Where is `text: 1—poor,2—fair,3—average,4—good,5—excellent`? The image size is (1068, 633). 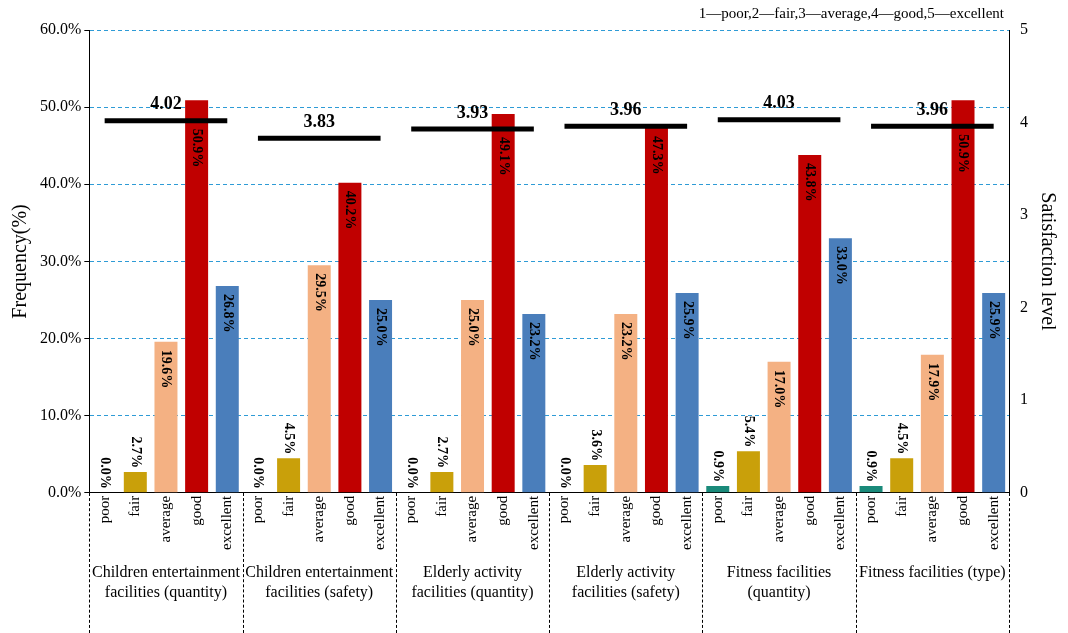
text: 1—poor,2—fair,3—average,4—good,5—excellent is located at coordinates (851, 13).